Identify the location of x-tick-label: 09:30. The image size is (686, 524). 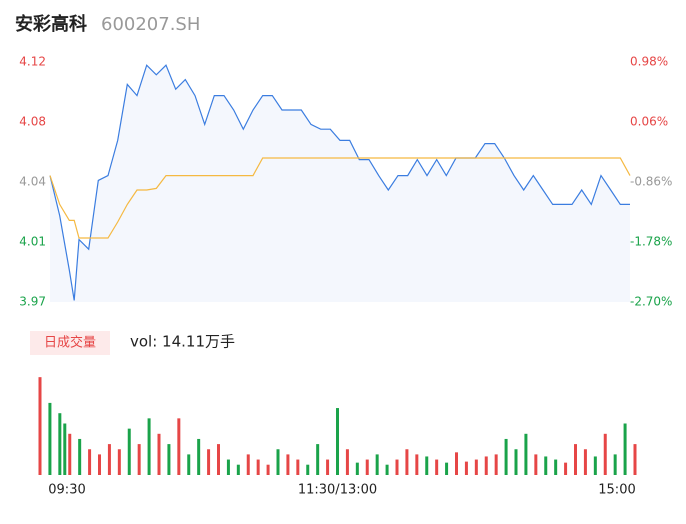
(66, 490).